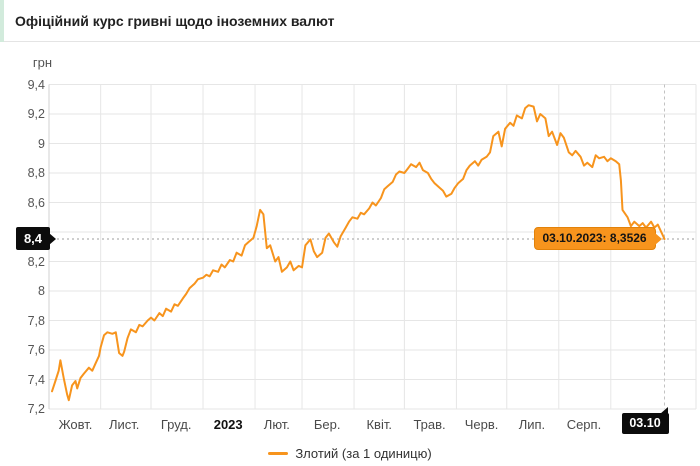  What do you see at coordinates (379, 424) in the screenshot?
I see `x-tick-label: Квіт.` at bounding box center [379, 424].